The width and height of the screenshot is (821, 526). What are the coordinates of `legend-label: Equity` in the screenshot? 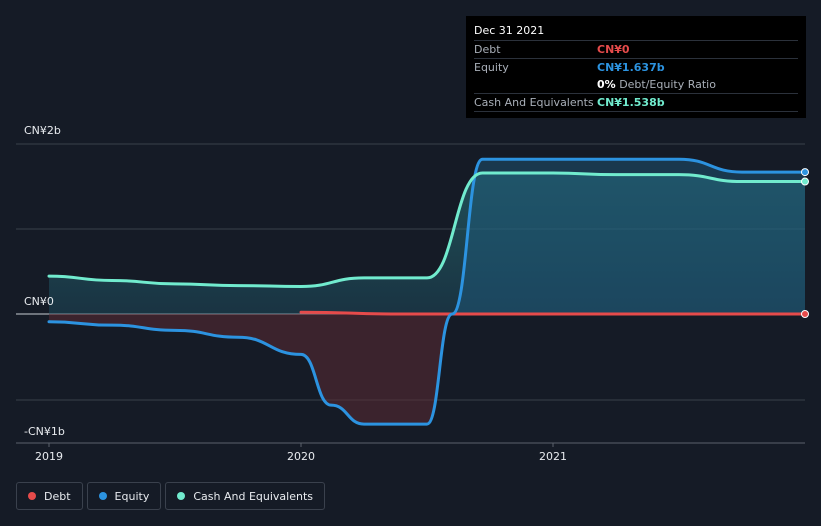 It's located at (132, 496).